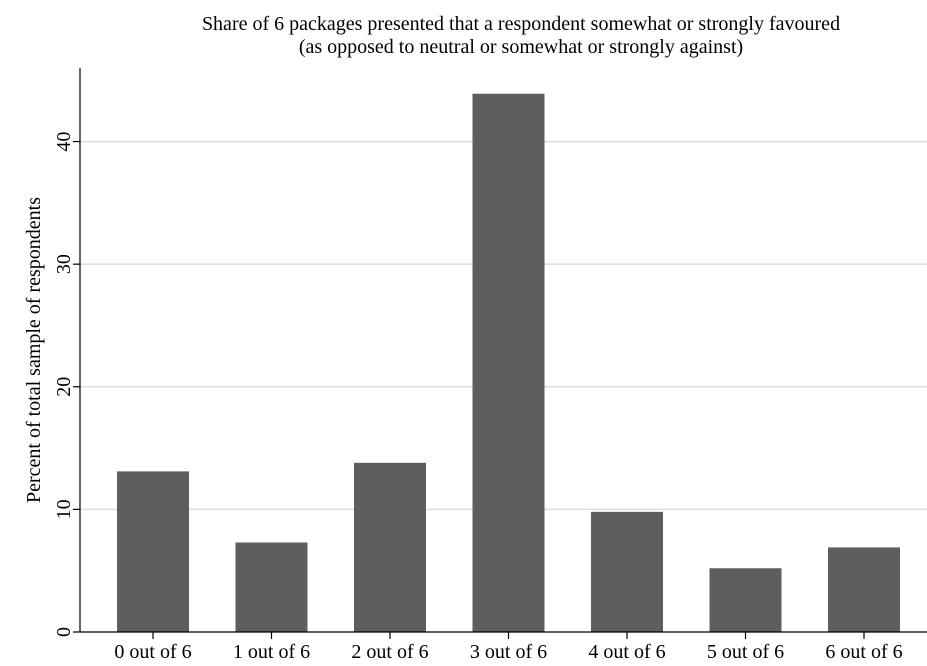 Image resolution: width=927 pixels, height=666 pixels. I want to click on x-tick-label: 1 out of 6, so click(271, 651).